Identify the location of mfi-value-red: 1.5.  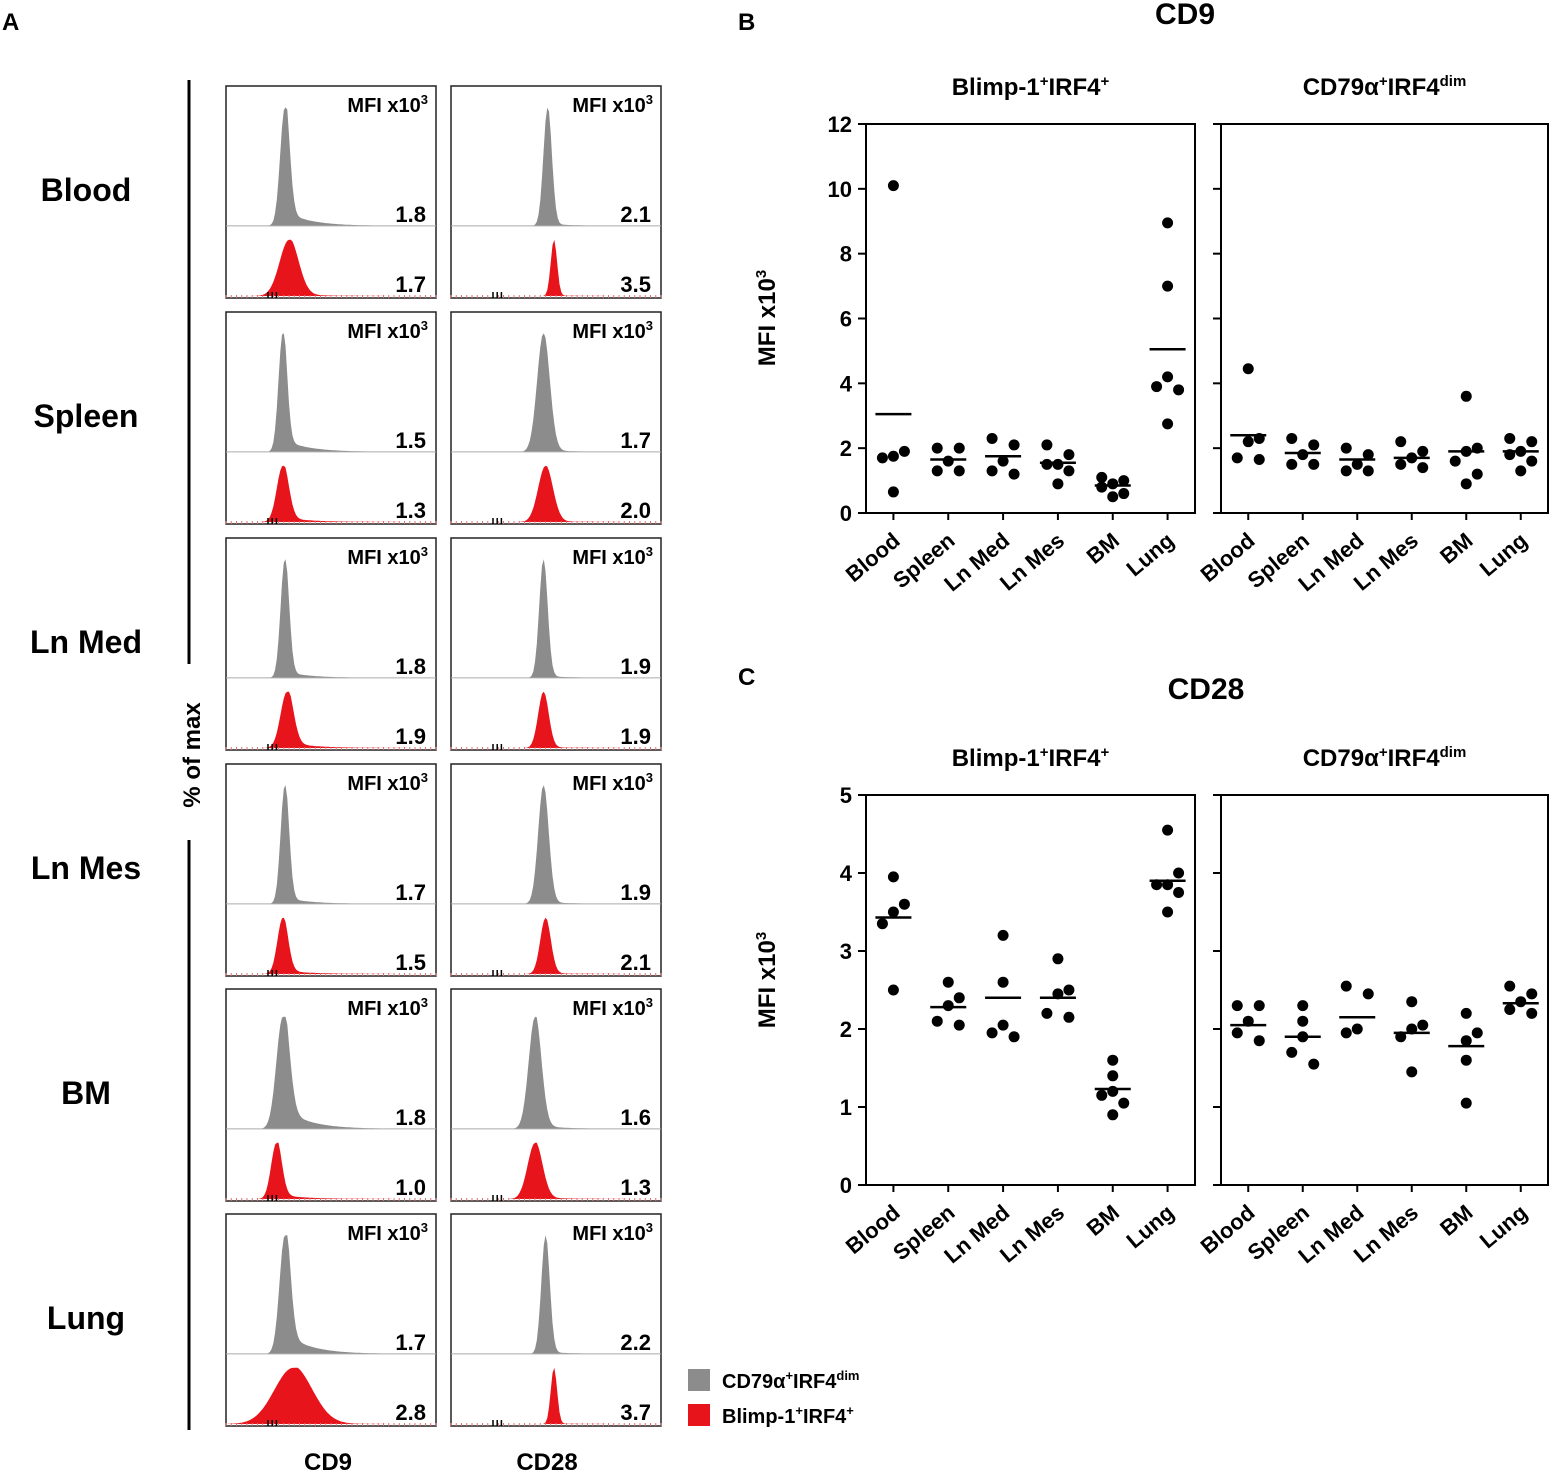
(410, 962).